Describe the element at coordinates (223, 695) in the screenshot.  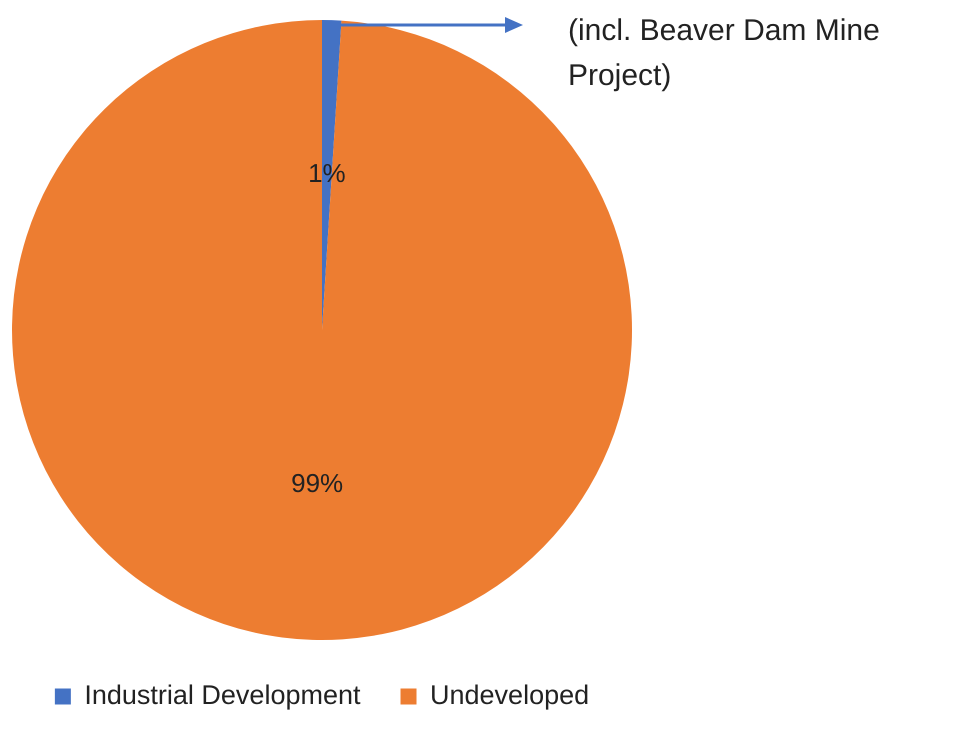
I see `legend-label: Industrial Development` at that location.